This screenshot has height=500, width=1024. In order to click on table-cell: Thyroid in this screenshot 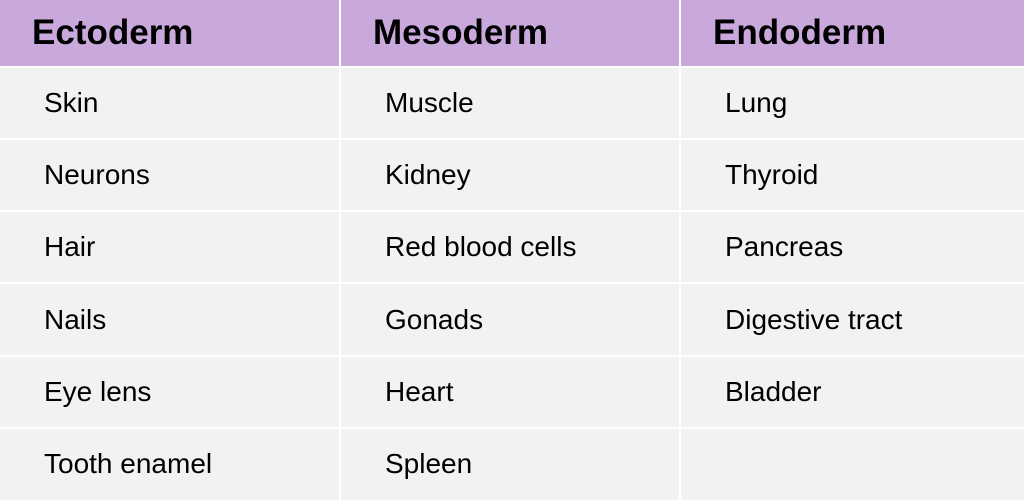, I will do `click(852, 176)`.